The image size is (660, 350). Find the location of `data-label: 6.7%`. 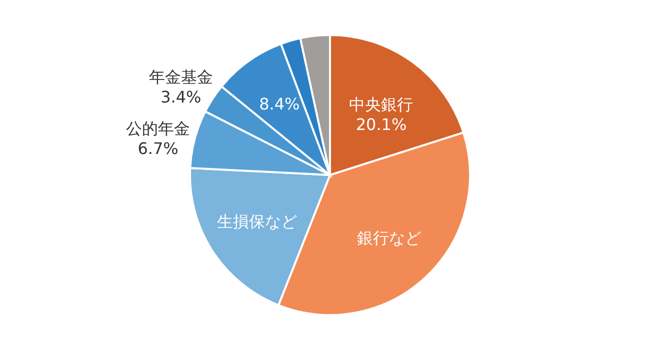

data-label: 6.7% is located at coordinates (158, 148).